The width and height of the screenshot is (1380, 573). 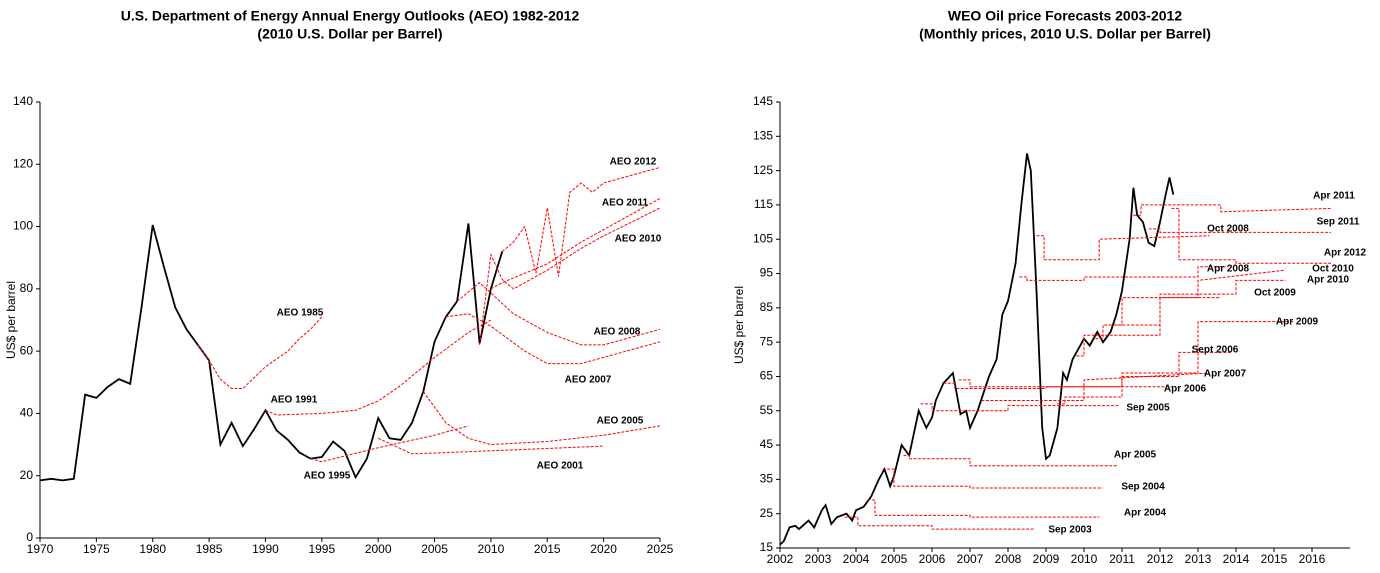 I want to click on series-label: Apr 2009, so click(x=1297, y=322).